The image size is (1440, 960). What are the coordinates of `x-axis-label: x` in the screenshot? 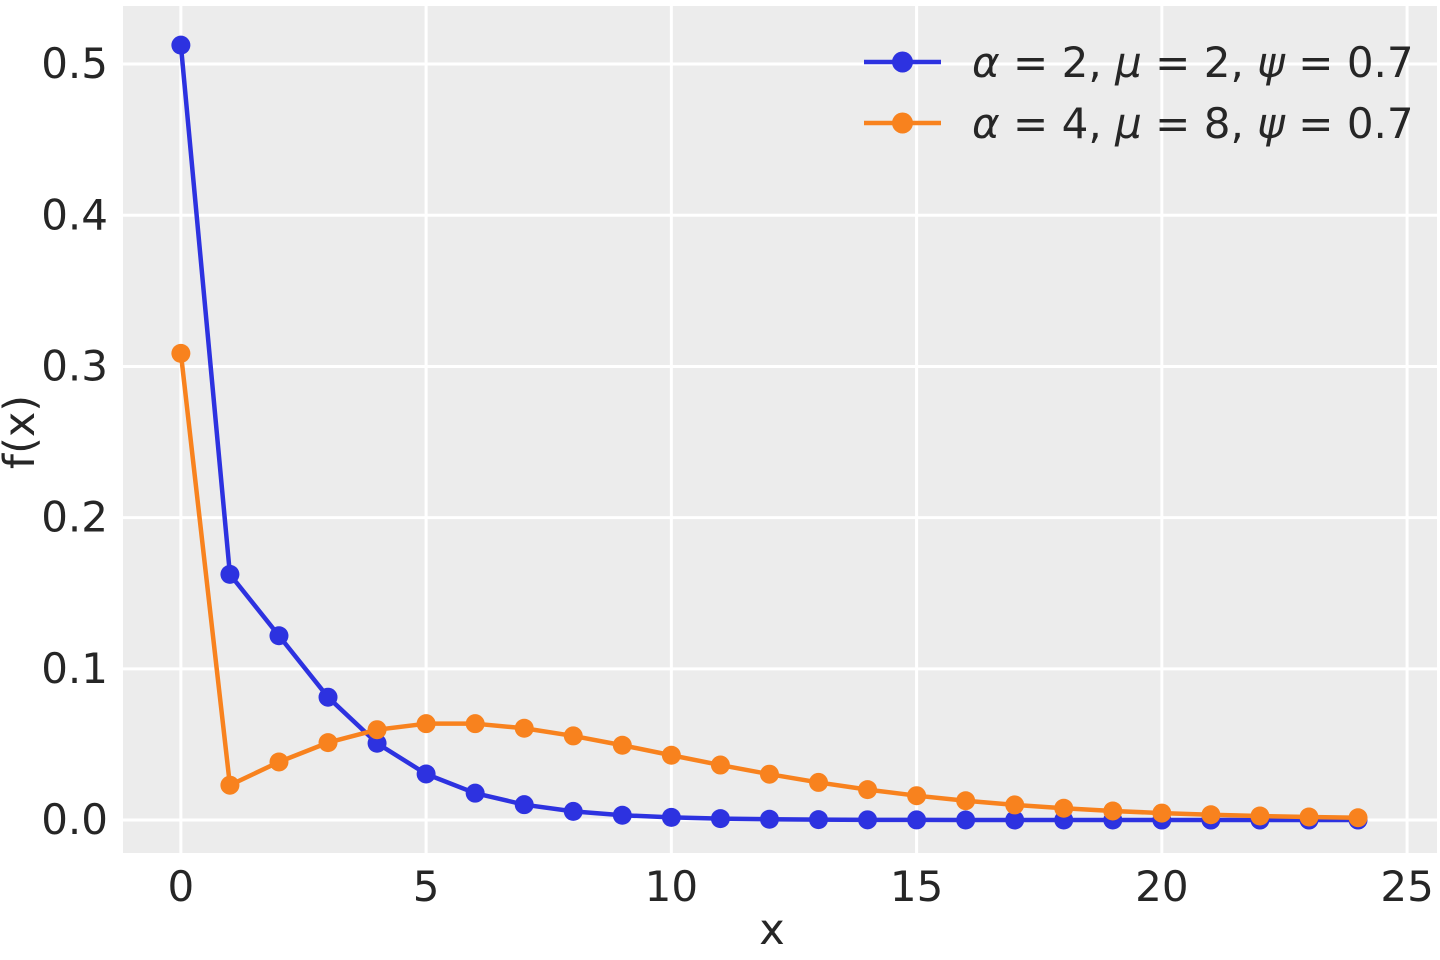 It's located at (771, 930).